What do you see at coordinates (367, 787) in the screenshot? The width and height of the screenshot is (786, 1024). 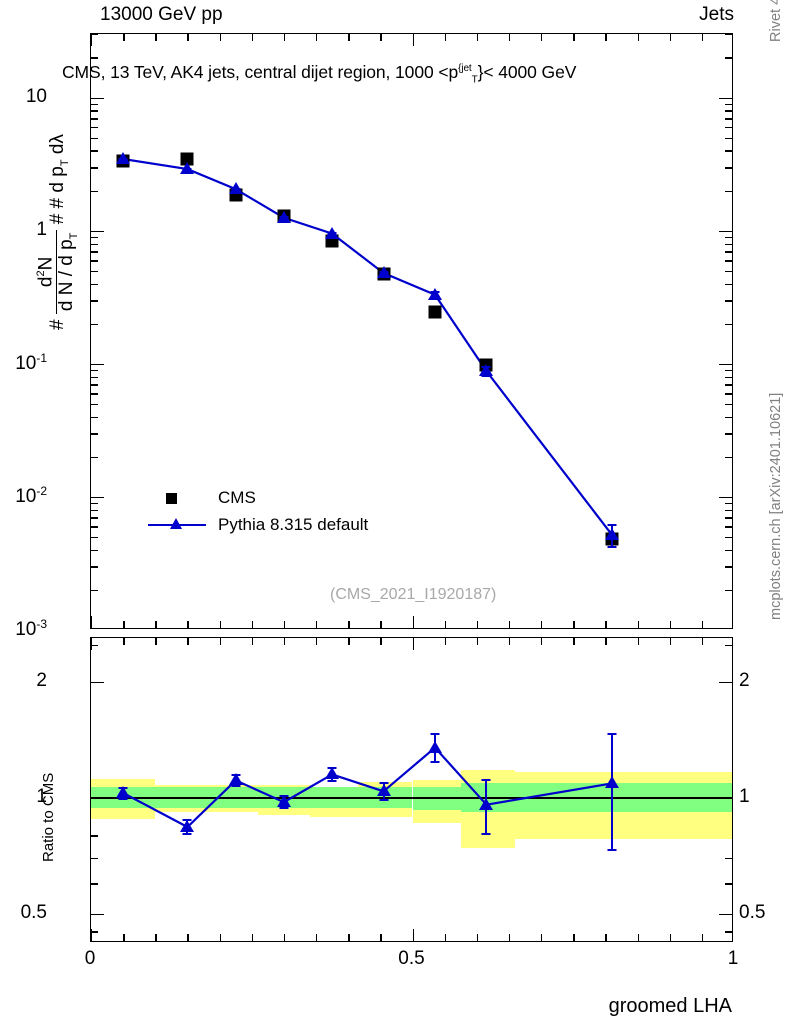 I see `ratio-curve` at bounding box center [367, 787].